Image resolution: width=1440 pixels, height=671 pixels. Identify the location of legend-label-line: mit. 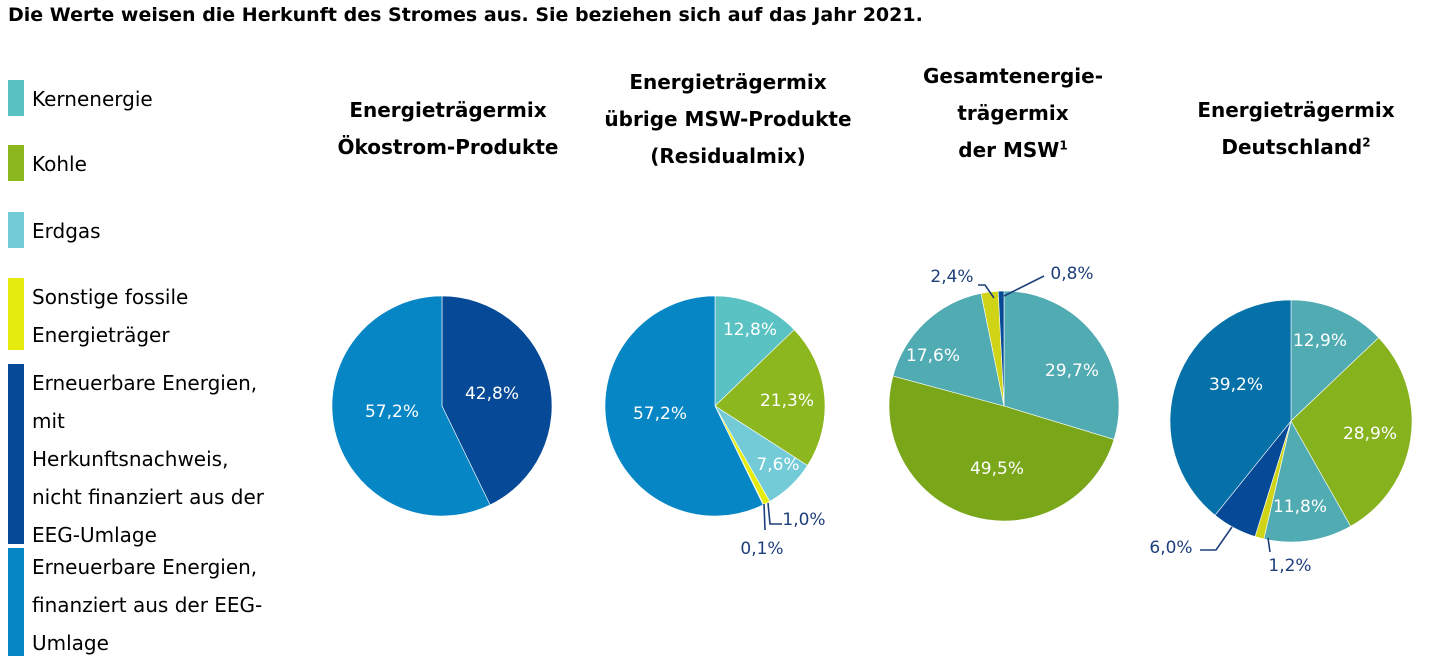
(48, 421).